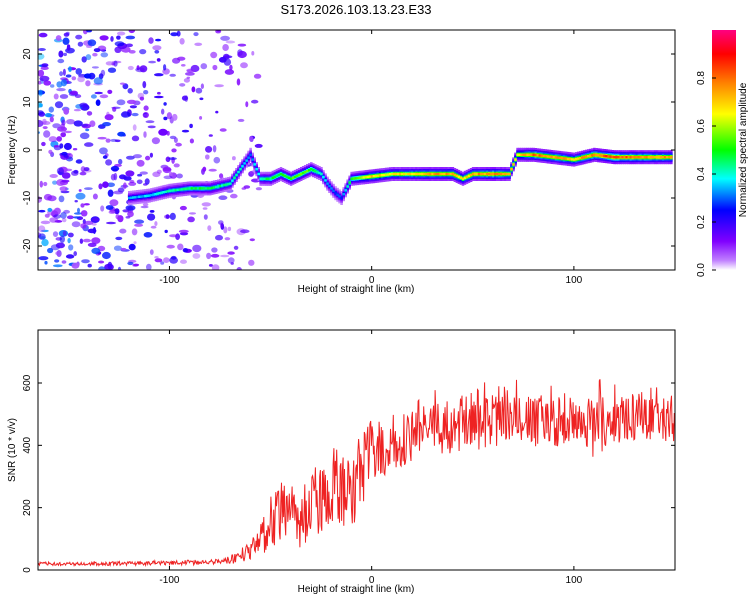 The width and height of the screenshot is (750, 600). I want to click on colorbar-tick-label: 0.6, so click(701, 126).